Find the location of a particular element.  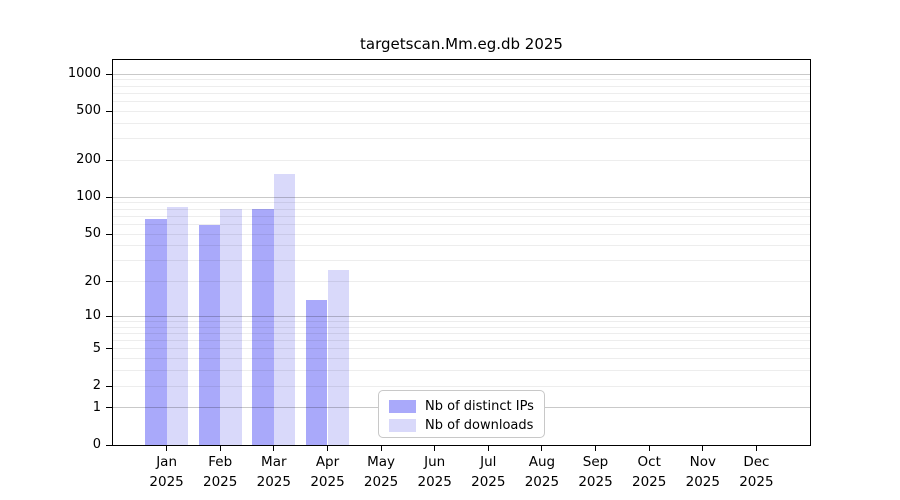

x-tick-label-jul: Jul 2025 is located at coordinates (488, 472).